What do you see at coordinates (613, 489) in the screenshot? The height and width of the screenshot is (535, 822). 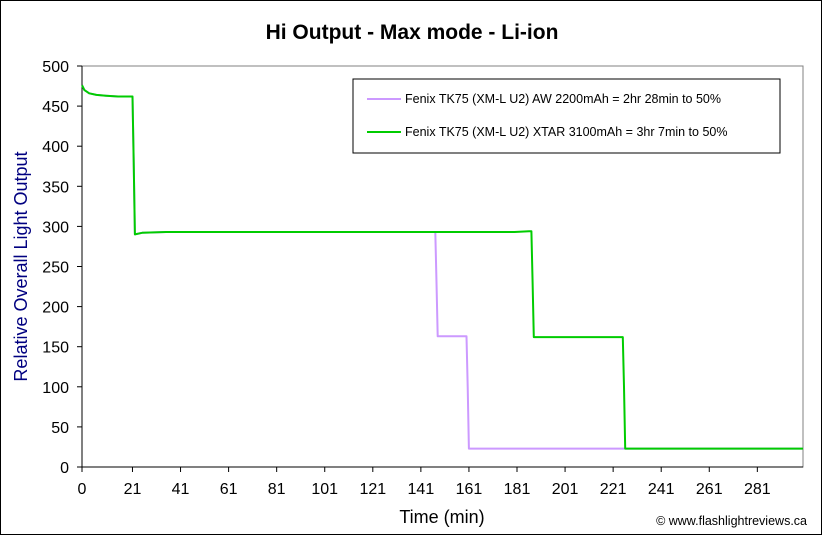 I see `x-tick-label: 221` at bounding box center [613, 489].